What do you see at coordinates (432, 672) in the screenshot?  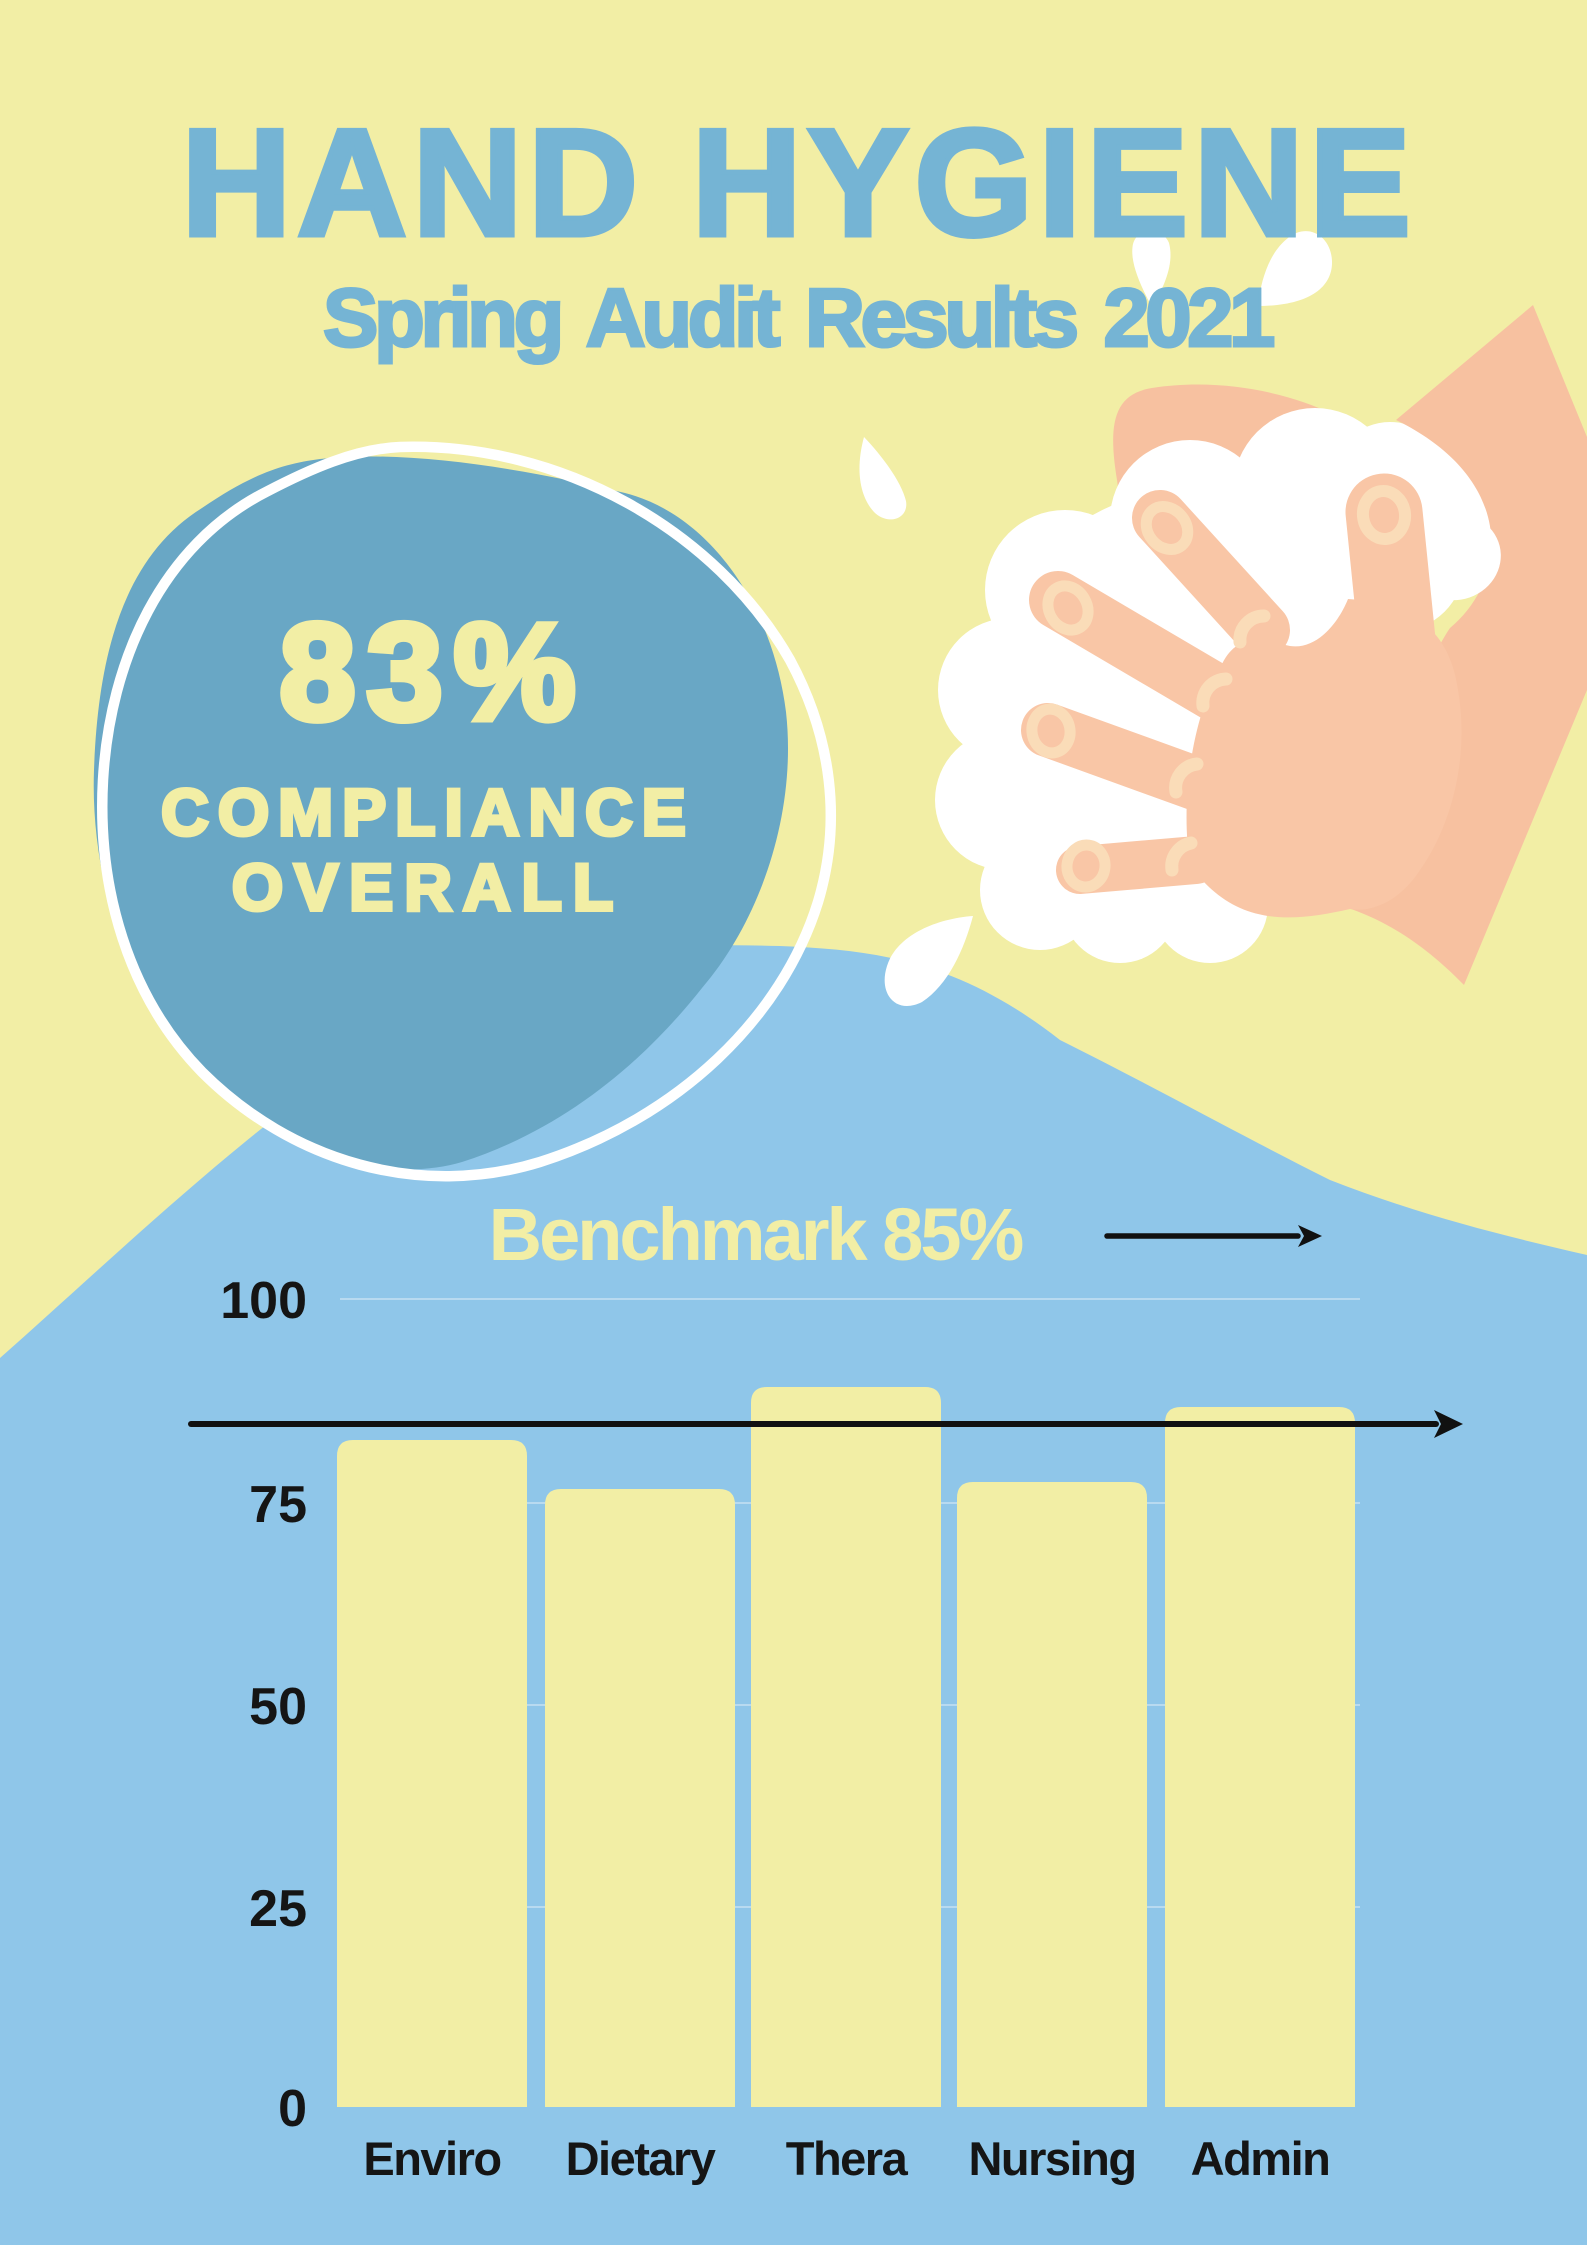 I see `svg-text: 83%` at bounding box center [432, 672].